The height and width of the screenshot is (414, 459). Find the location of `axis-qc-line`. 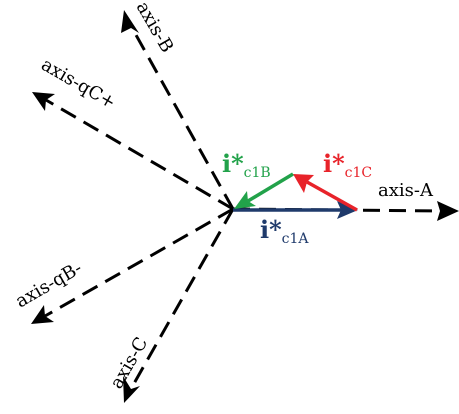

axis-qc-line is located at coordinates (139, 154).